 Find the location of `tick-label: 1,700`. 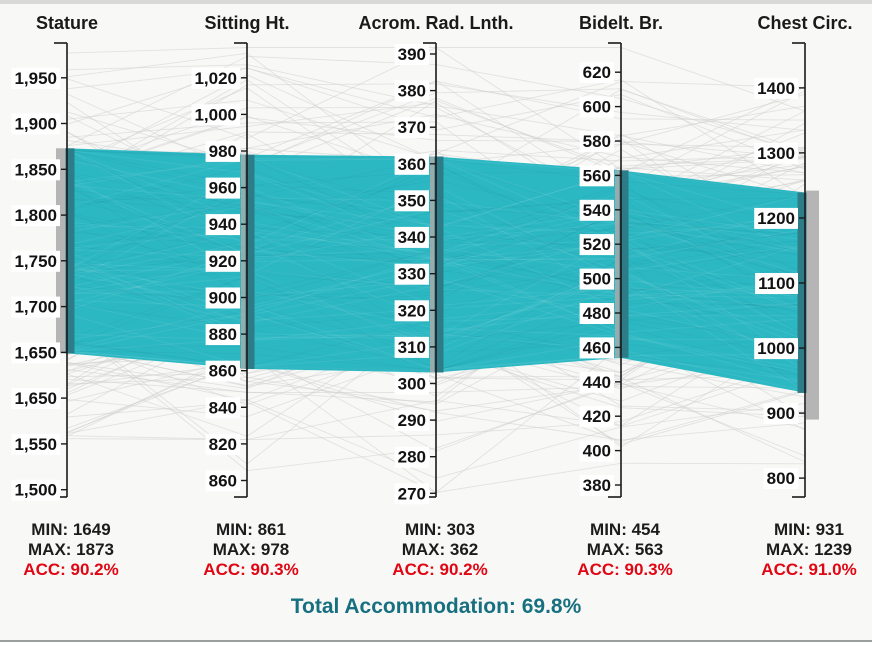

tick-label: 1,700 is located at coordinates (35, 307).